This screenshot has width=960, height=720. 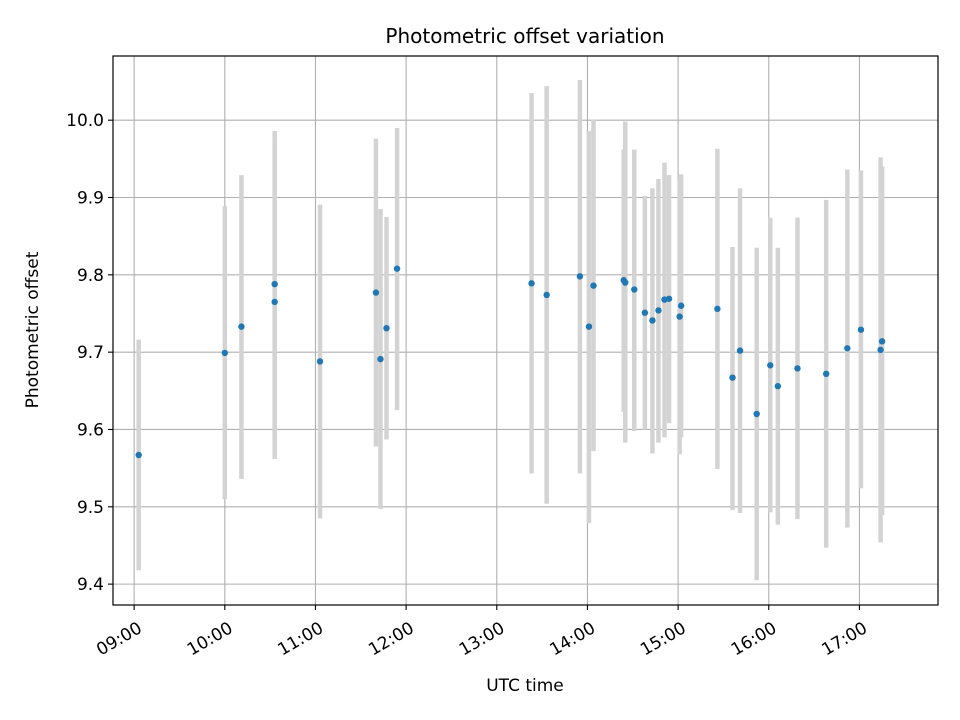 What do you see at coordinates (524, 36) in the screenshot?
I see `chart-title: Photometric offset variation` at bounding box center [524, 36].